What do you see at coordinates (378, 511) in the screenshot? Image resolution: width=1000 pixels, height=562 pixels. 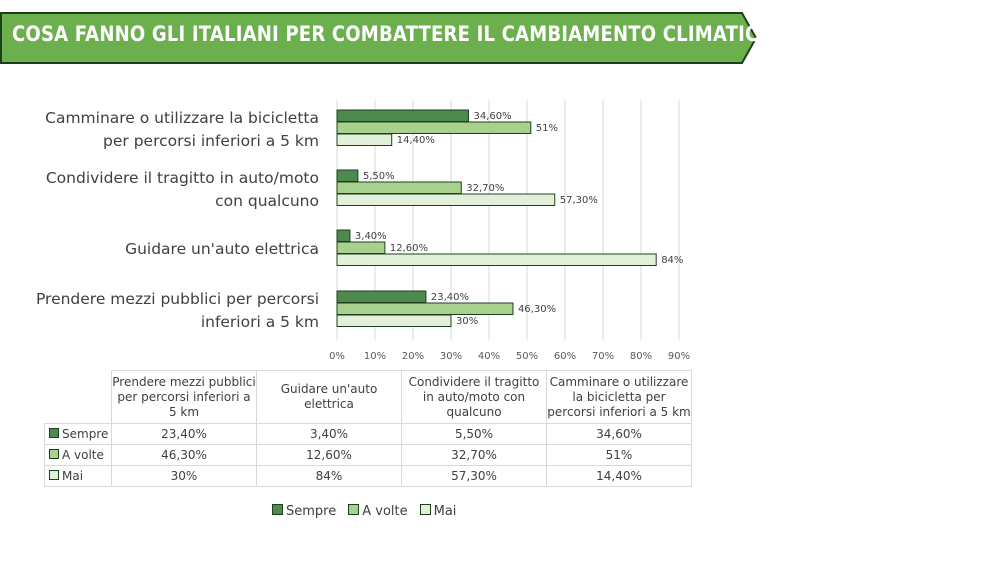 I see `legend-item-a-volte: A volte` at bounding box center [378, 511].